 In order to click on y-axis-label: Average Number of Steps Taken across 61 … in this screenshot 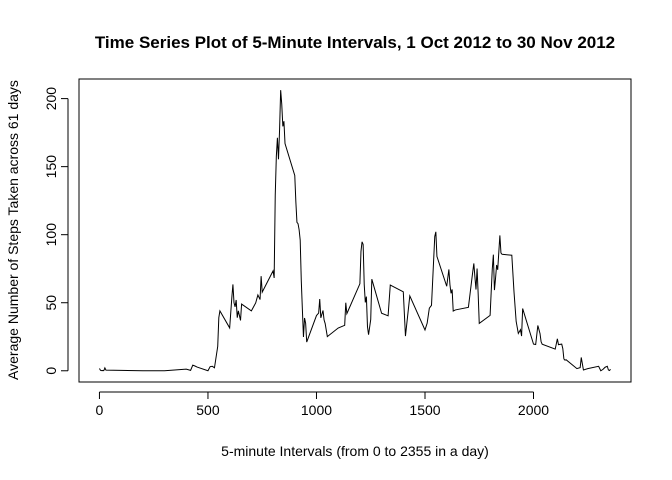, I will do `click(13, 230)`.